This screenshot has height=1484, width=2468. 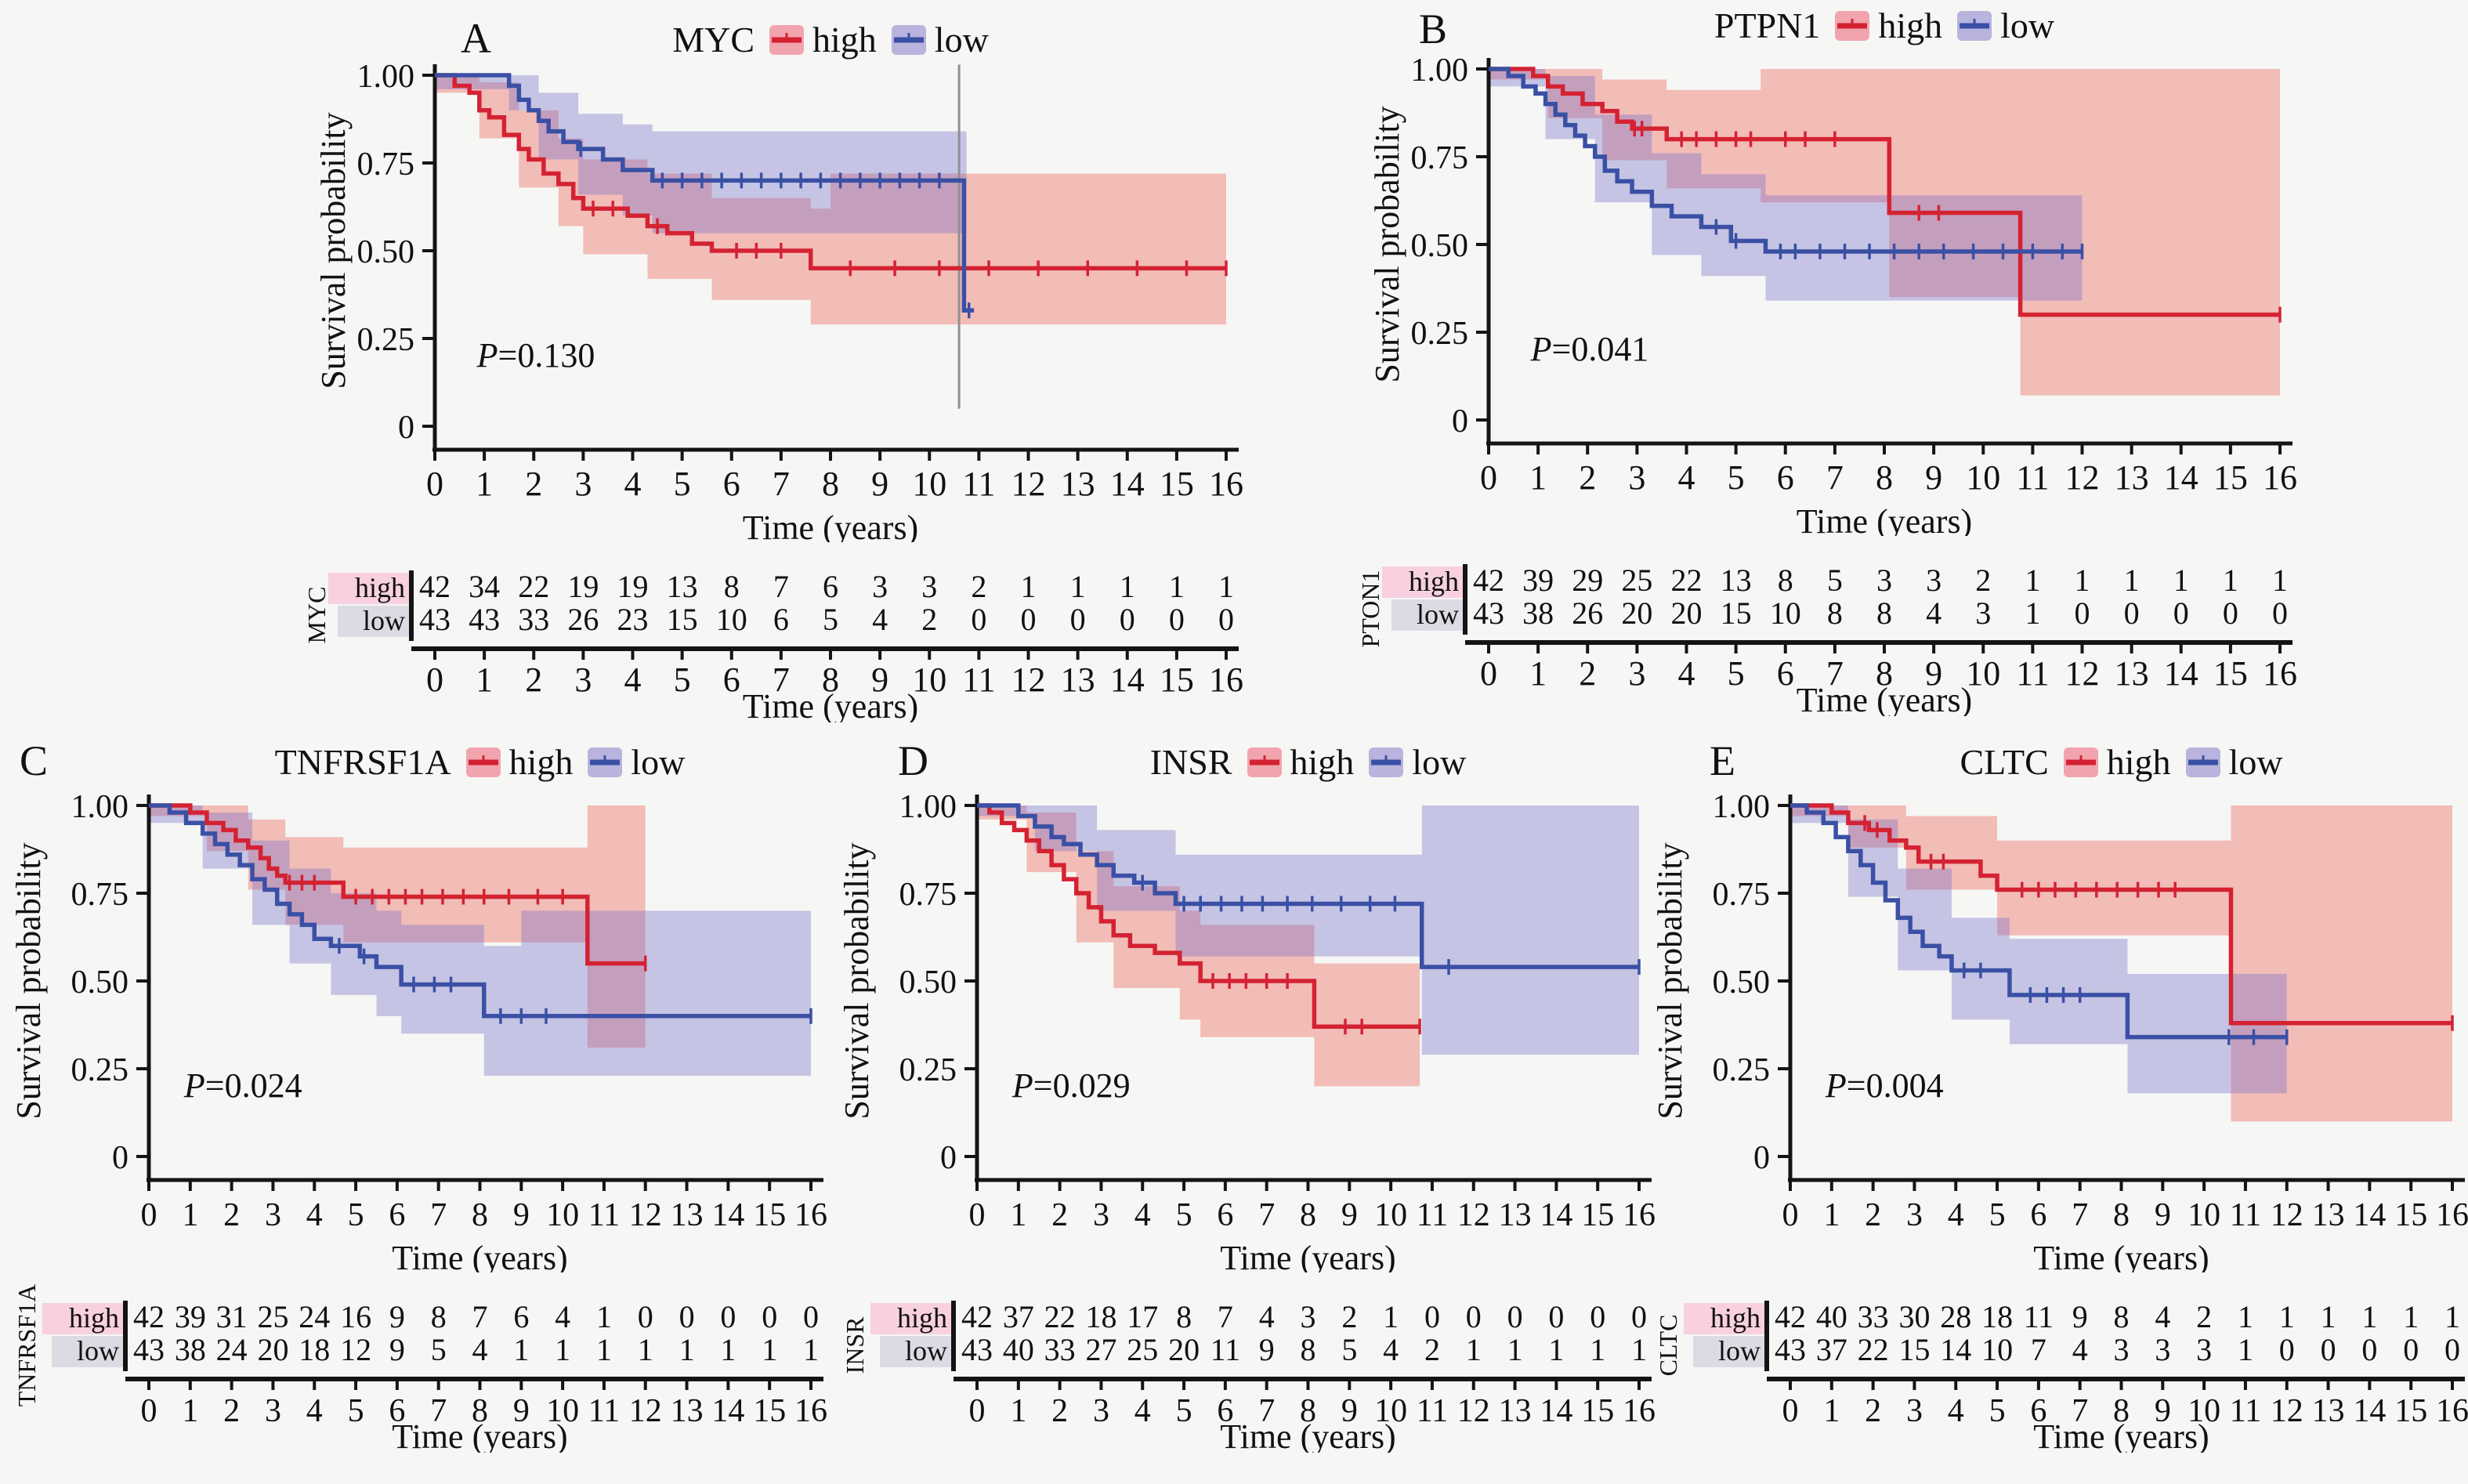 I want to click on curve-low, so click(x=705, y=193).